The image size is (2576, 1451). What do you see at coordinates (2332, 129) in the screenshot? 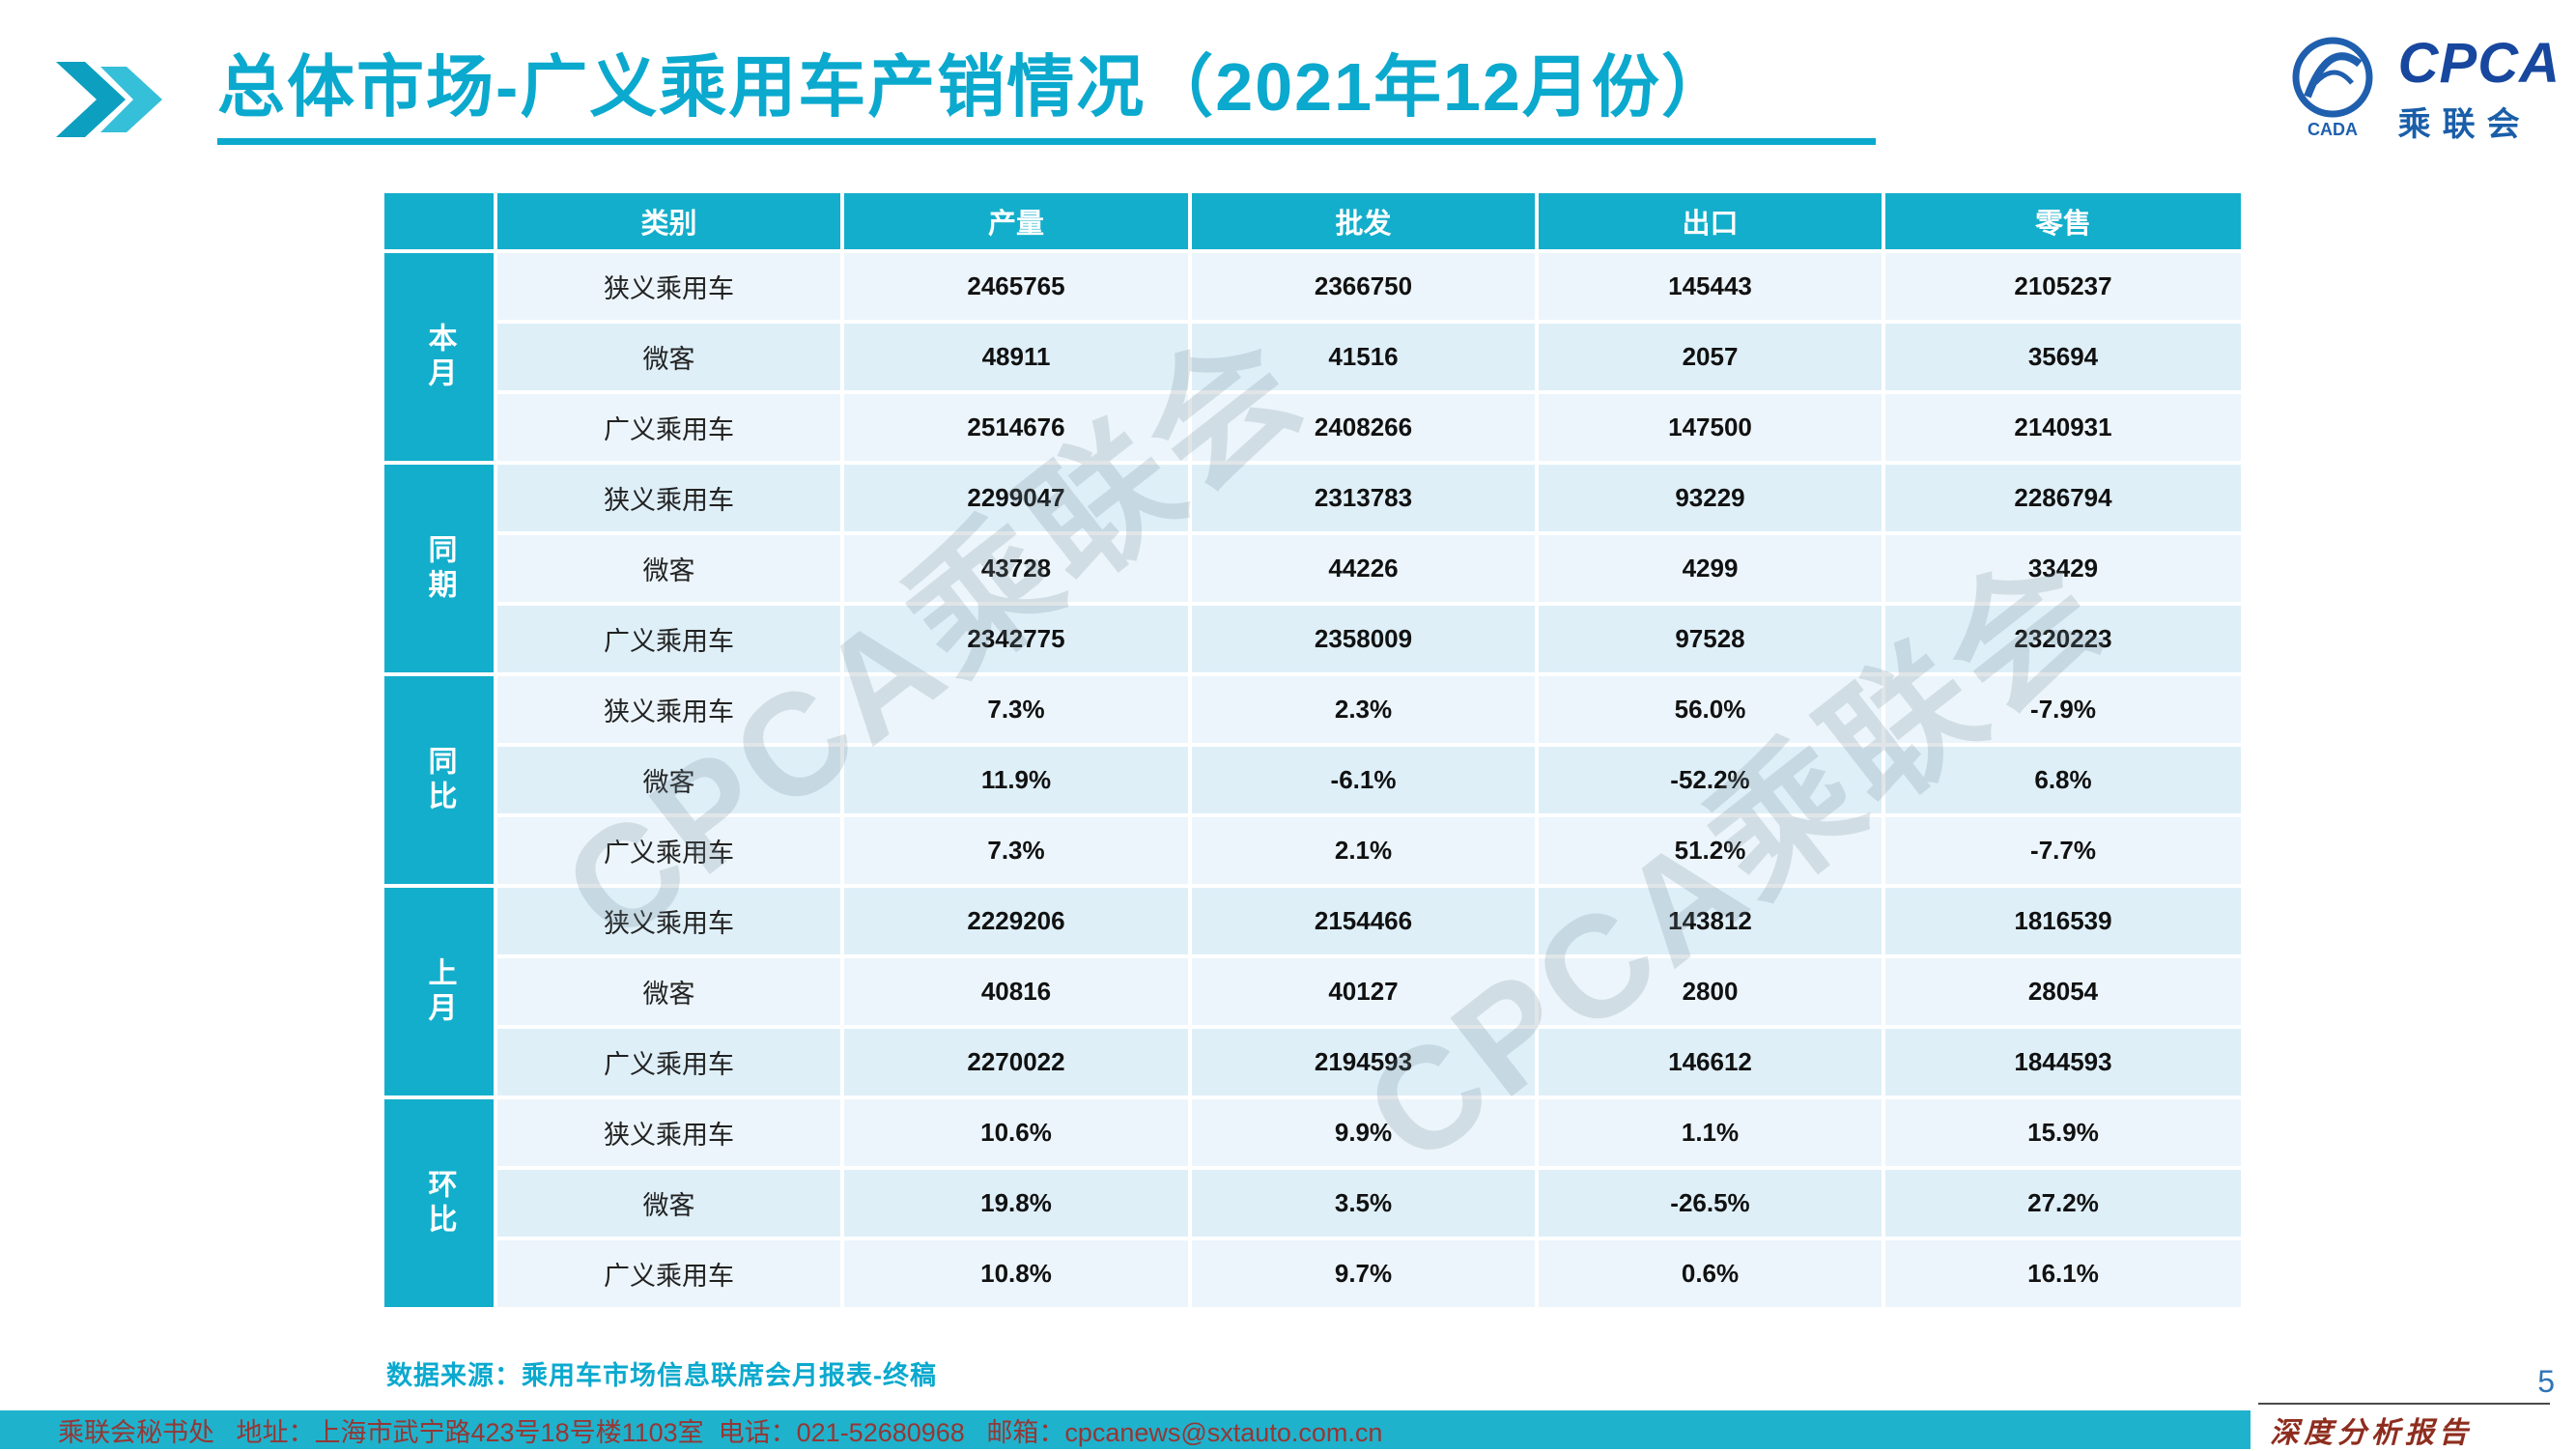
I see `cada-emblem-text: CADA` at bounding box center [2332, 129].